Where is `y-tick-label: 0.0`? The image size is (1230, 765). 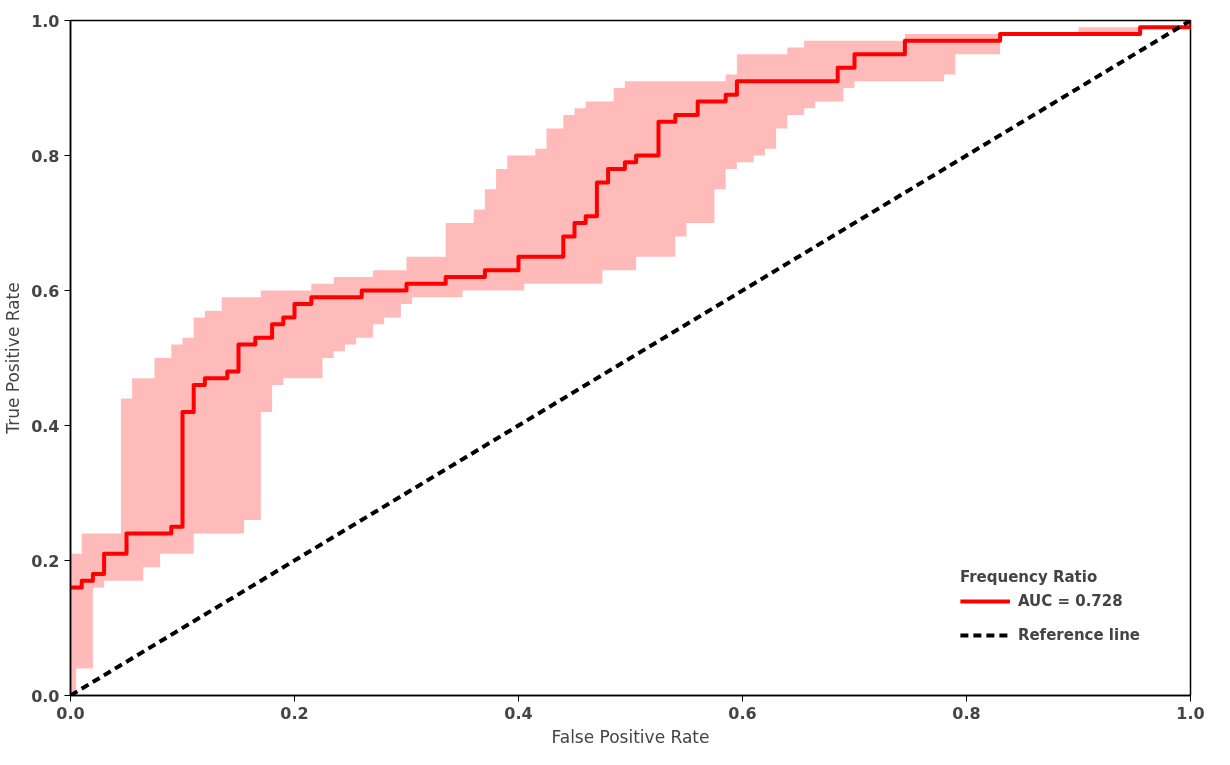
y-tick-label: 0.0 is located at coordinates (45, 696).